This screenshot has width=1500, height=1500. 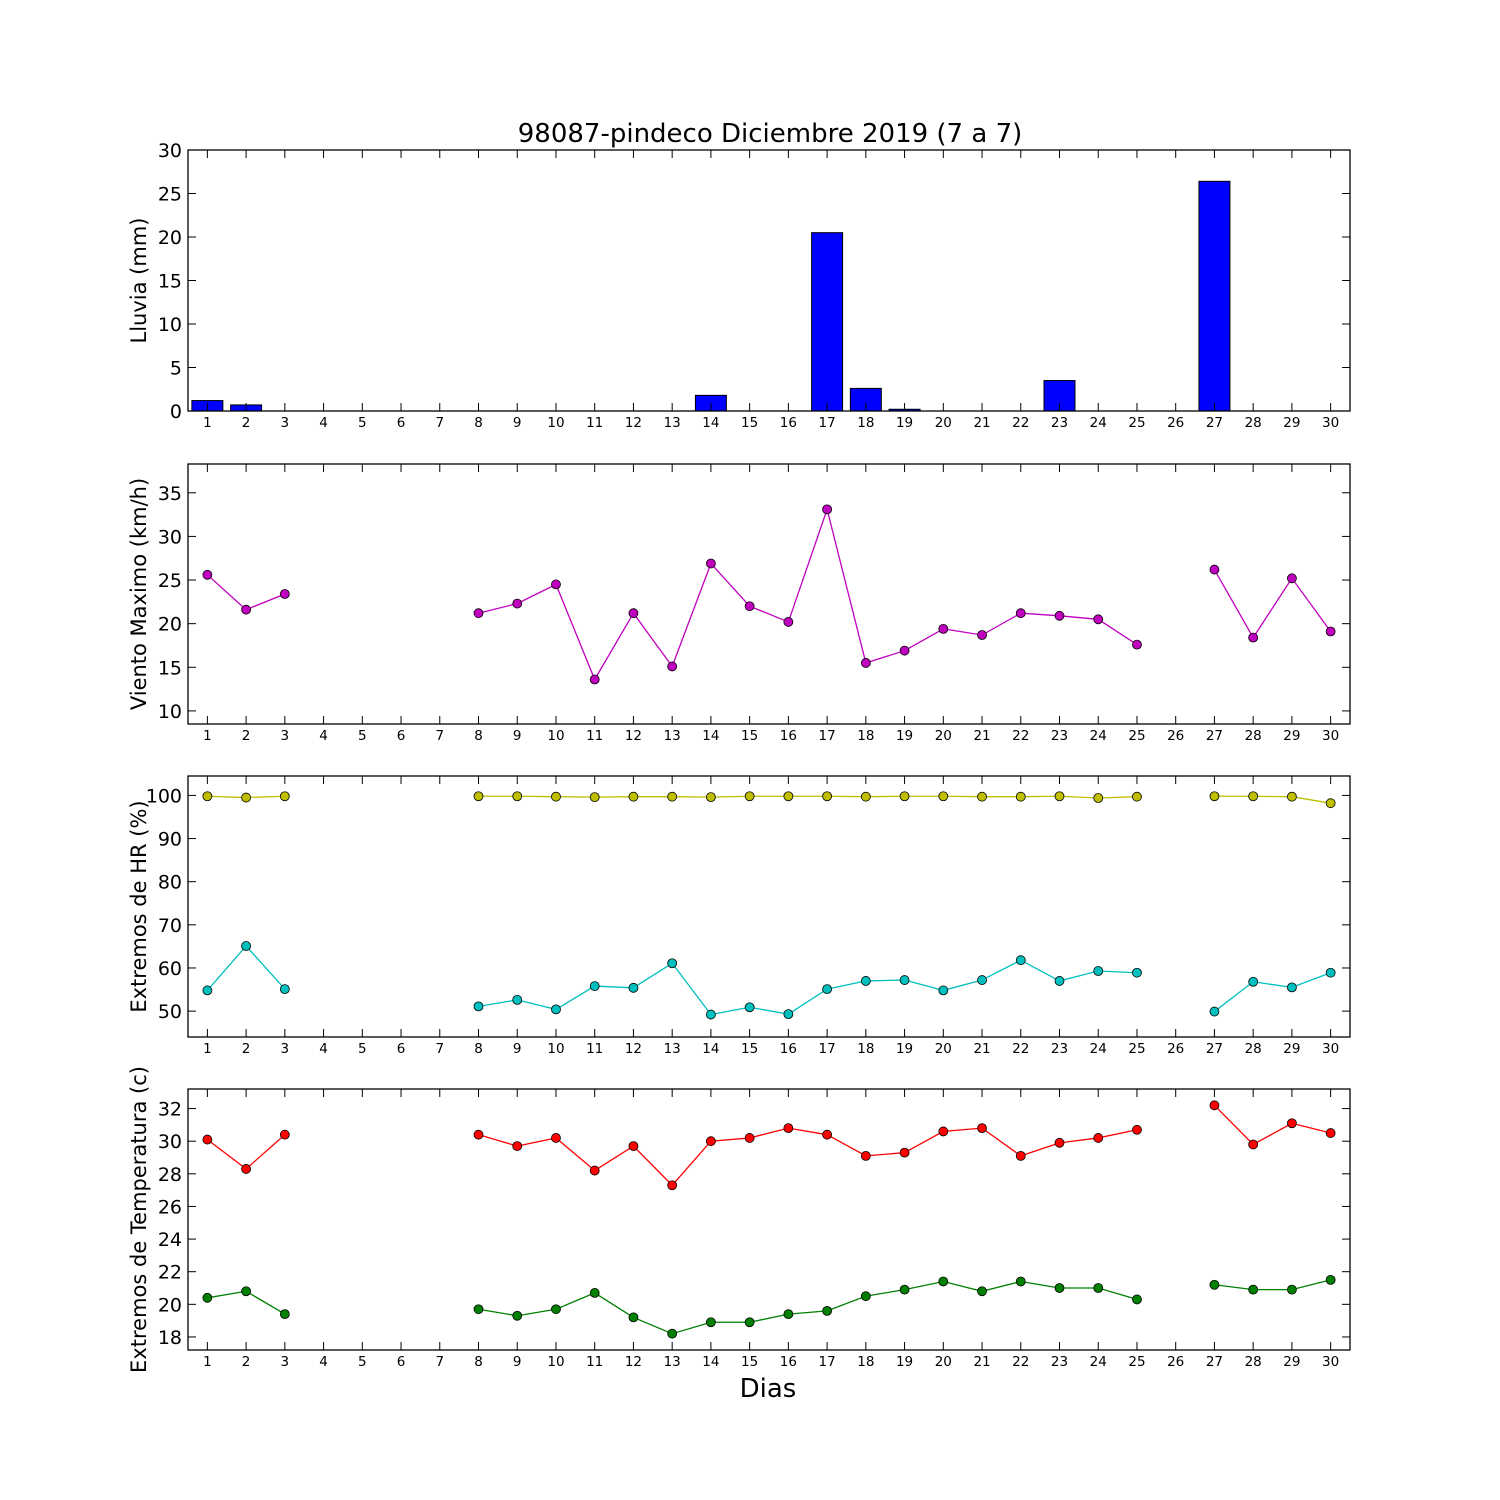 I want to click on x-tick-label: 17, so click(x=827, y=1362).